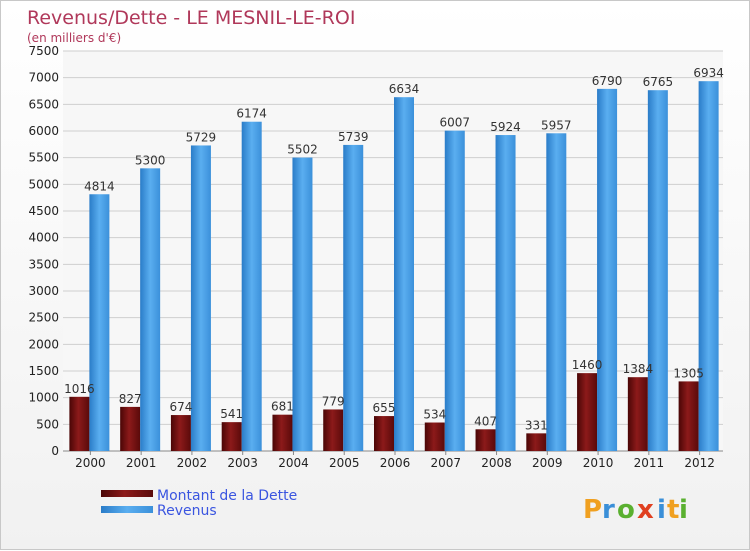 The width and height of the screenshot is (750, 551). I want to click on legend-swatch-dette, so click(127, 493).